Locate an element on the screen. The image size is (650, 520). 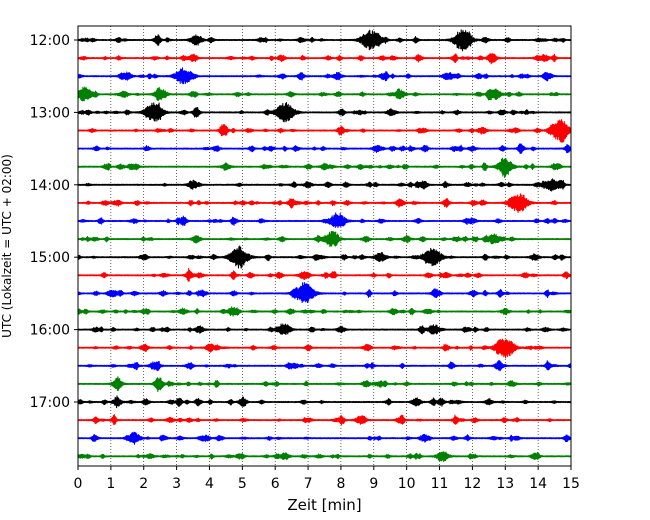
x-axis-label: Zeit [min] is located at coordinates (324, 505).